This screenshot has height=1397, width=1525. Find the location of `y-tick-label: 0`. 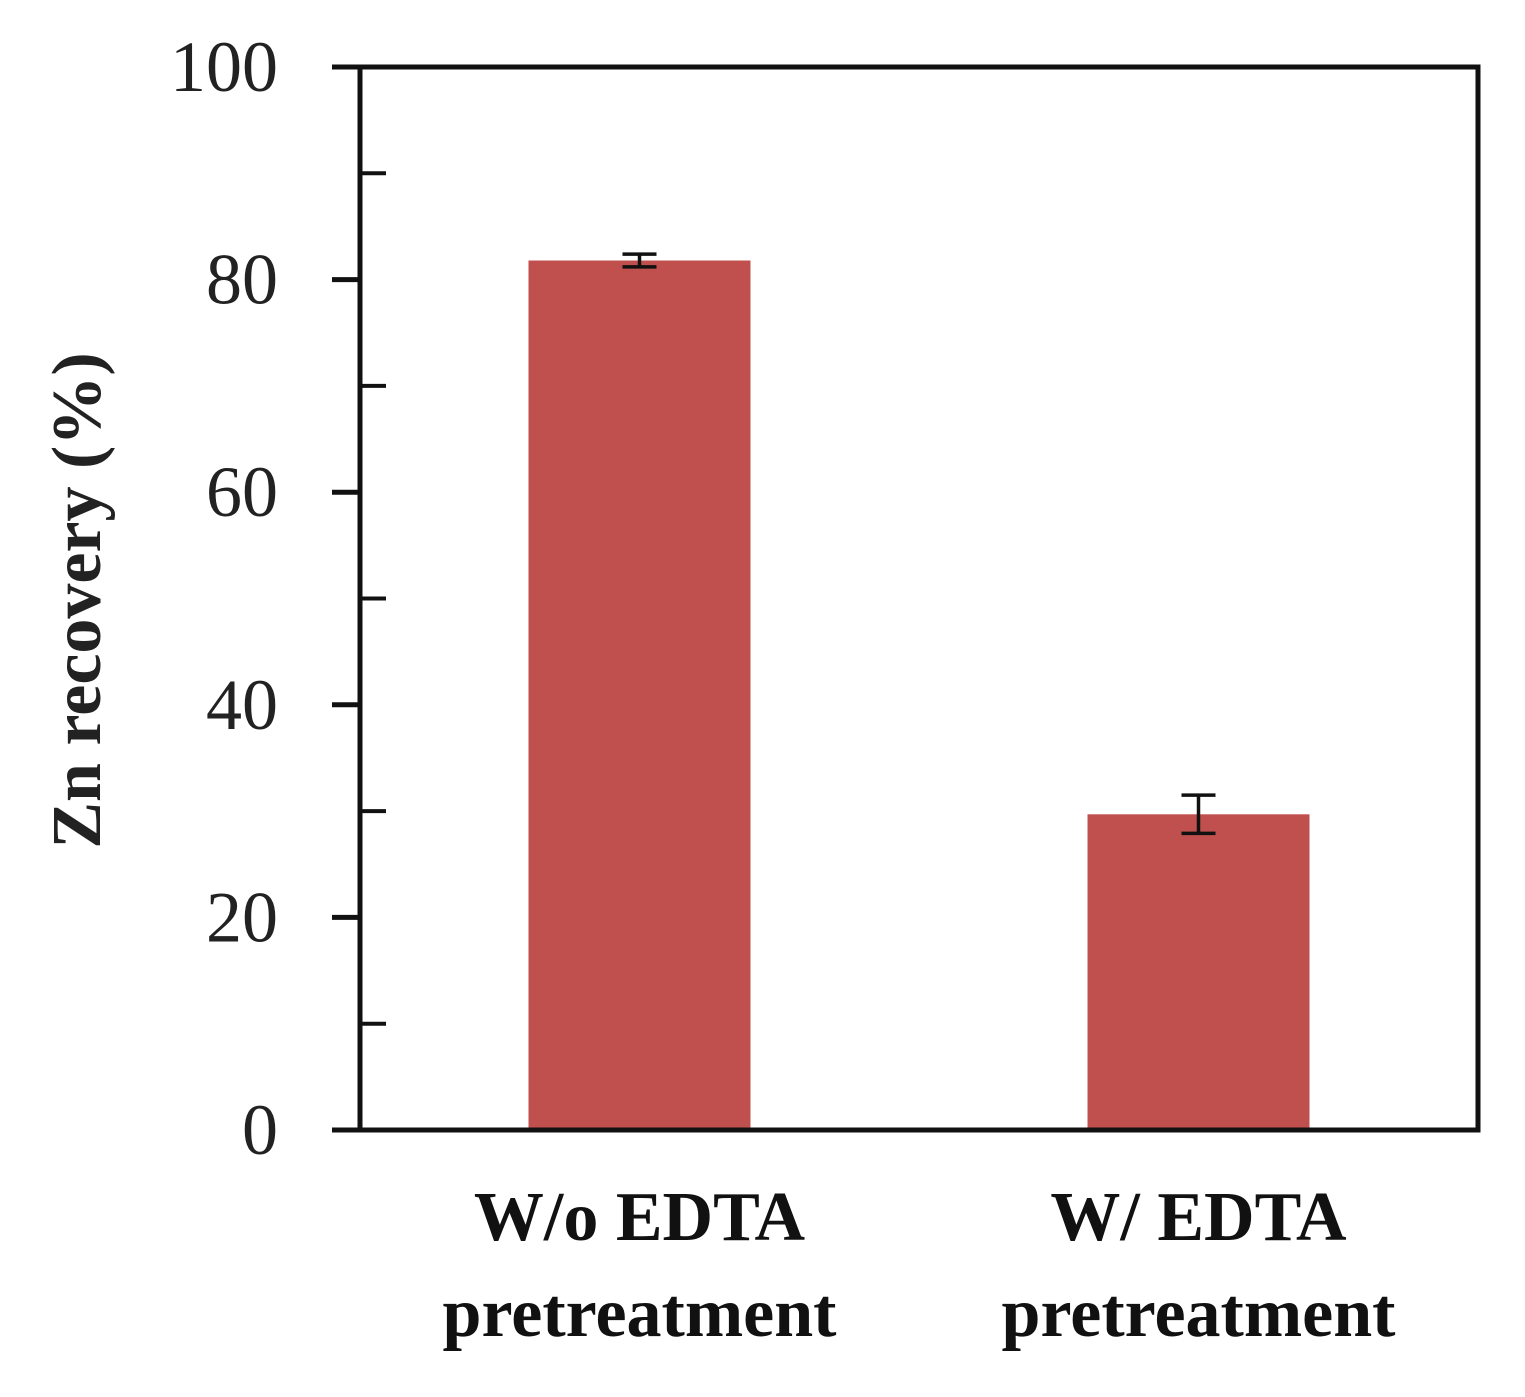

y-tick-label: 0 is located at coordinates (260, 1130).